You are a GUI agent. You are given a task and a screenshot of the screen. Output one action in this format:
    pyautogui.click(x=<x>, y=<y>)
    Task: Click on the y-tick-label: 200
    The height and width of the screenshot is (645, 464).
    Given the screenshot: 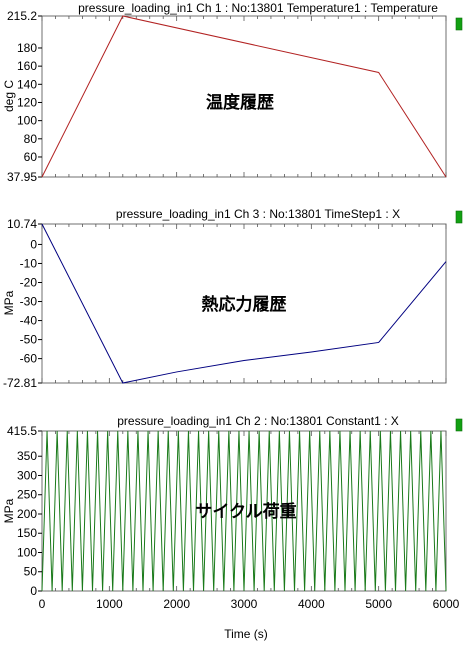 What is the action you would take?
    pyautogui.click(x=27, y=514)
    